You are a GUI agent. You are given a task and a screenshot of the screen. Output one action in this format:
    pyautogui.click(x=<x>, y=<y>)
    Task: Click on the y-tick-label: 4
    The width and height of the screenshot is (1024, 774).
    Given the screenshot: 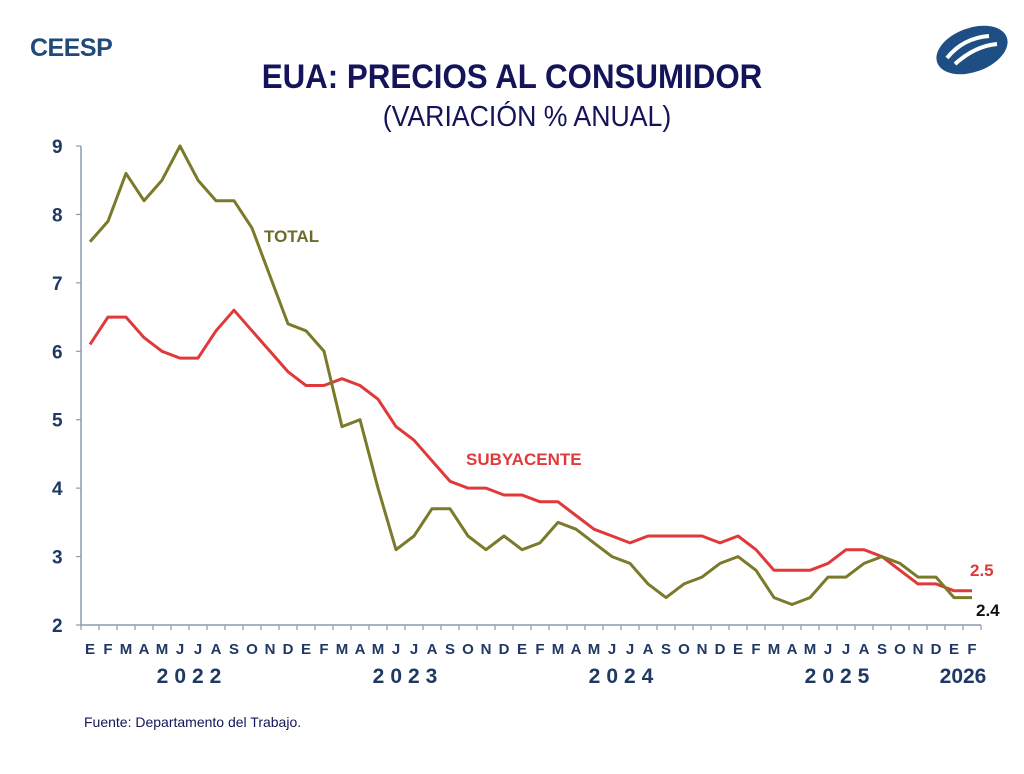 What is the action you would take?
    pyautogui.click(x=57, y=489)
    